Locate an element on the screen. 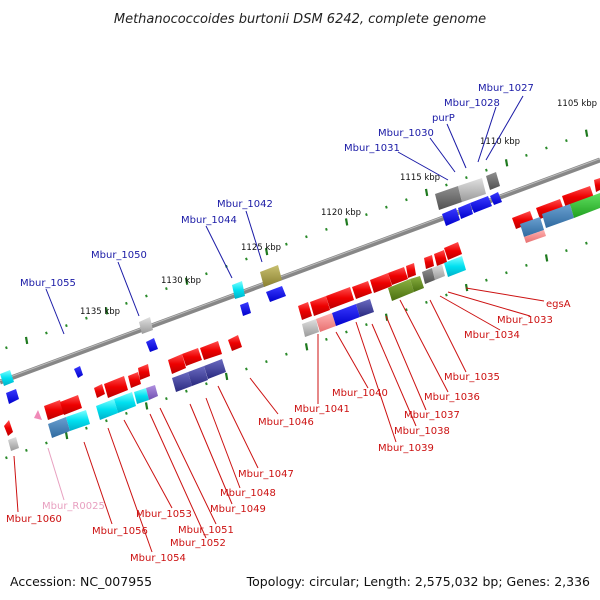 This screenshot has height=600, width=600. gene-label: Mbur_1048 is located at coordinates (248, 493).